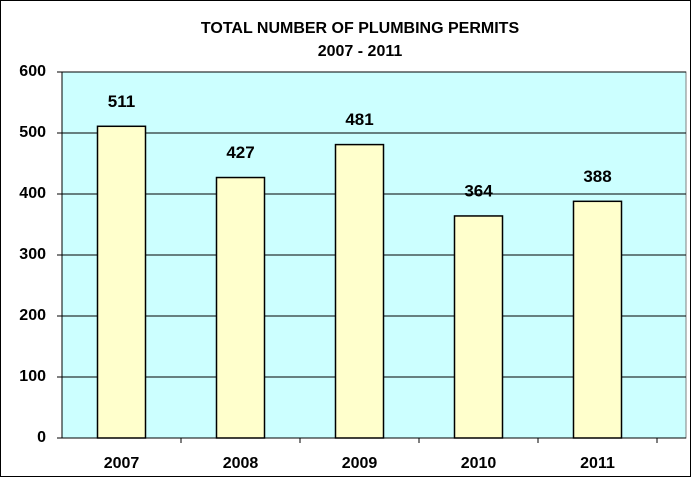  Describe the element at coordinates (121, 101) in the screenshot. I see `data-label: 511` at that location.